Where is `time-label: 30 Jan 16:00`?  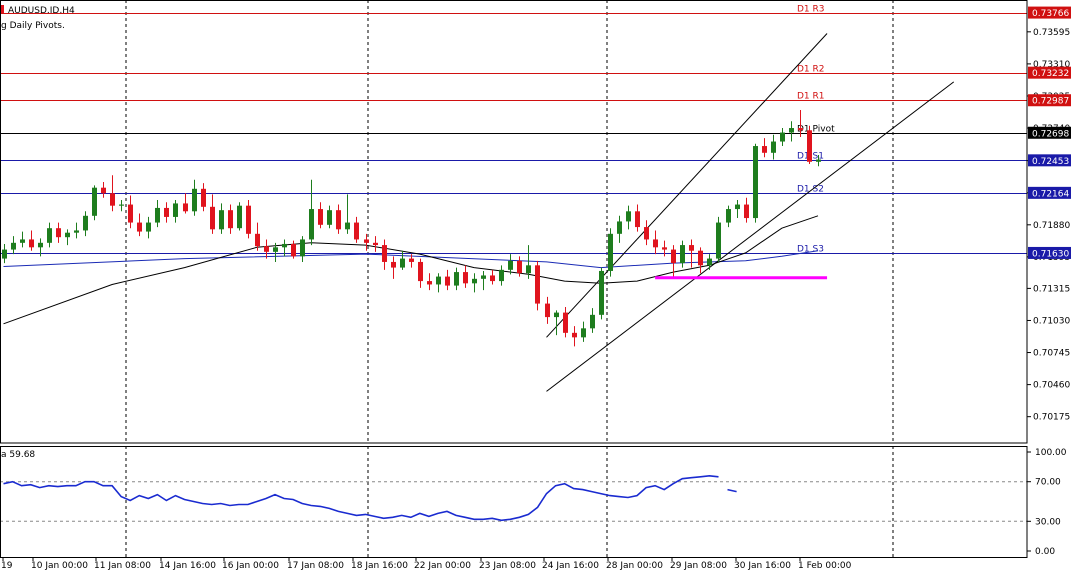 time-label: 30 Jan 16:00 is located at coordinates (762, 566).